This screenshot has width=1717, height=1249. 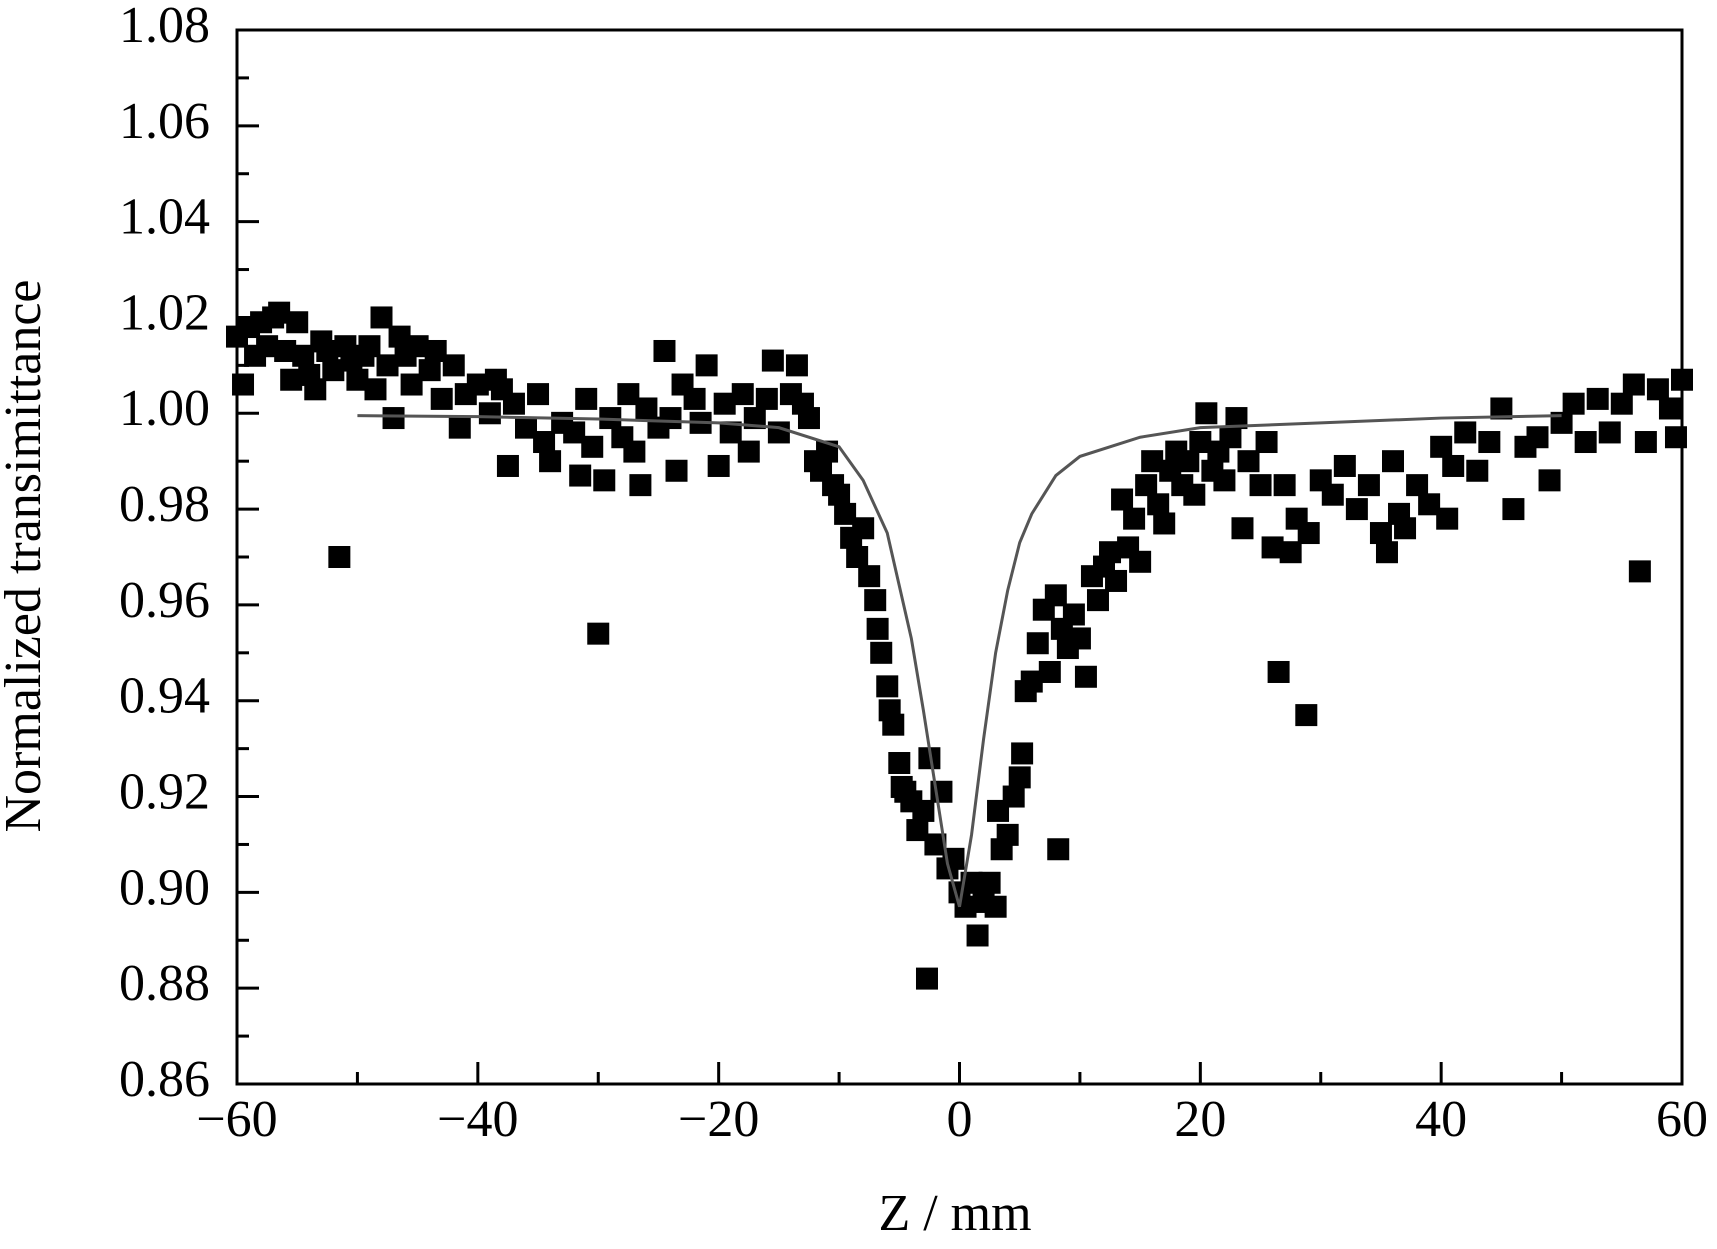 What do you see at coordinates (164, 27) in the screenshot?
I see `y-tick-label: 1.08` at bounding box center [164, 27].